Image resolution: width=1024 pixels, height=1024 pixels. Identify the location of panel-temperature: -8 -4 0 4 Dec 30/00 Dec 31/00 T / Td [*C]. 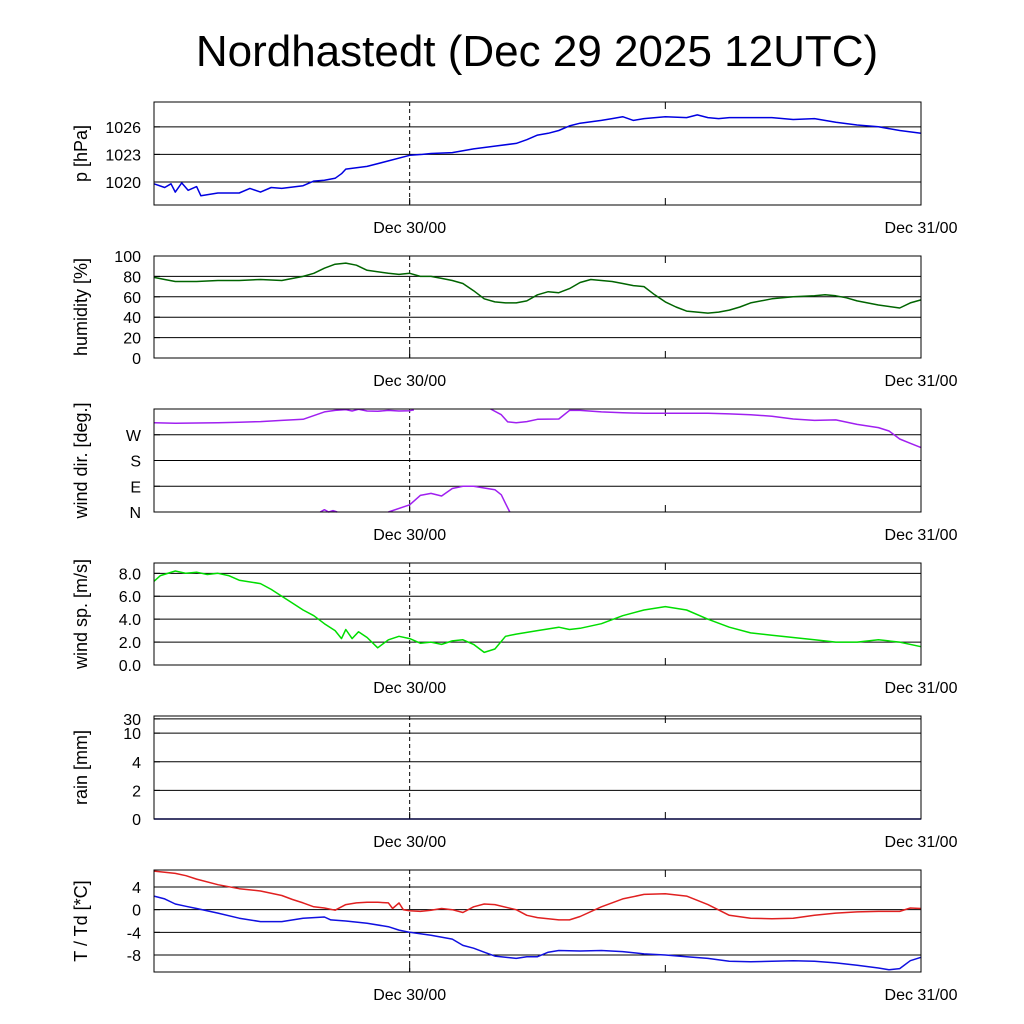
(514, 936).